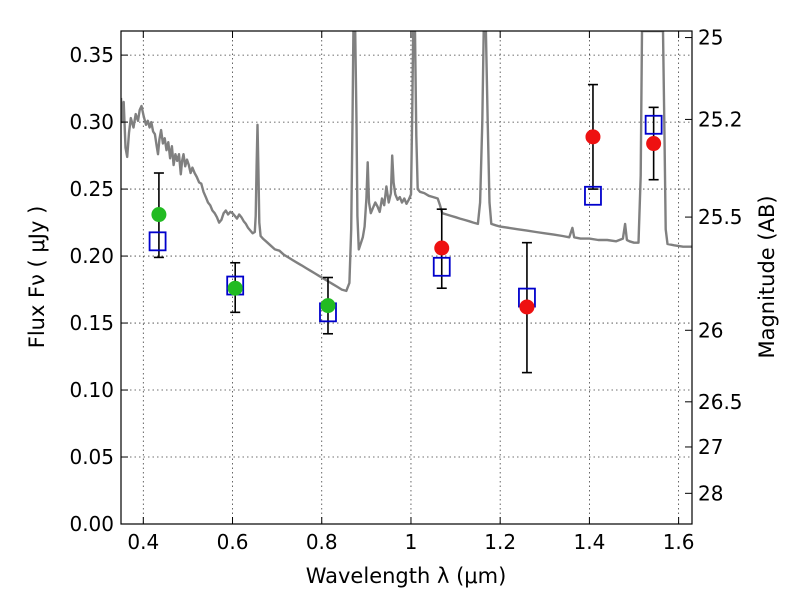  Describe the element at coordinates (720, 119) in the screenshot. I see `y2-tick-label: 25.2` at that location.